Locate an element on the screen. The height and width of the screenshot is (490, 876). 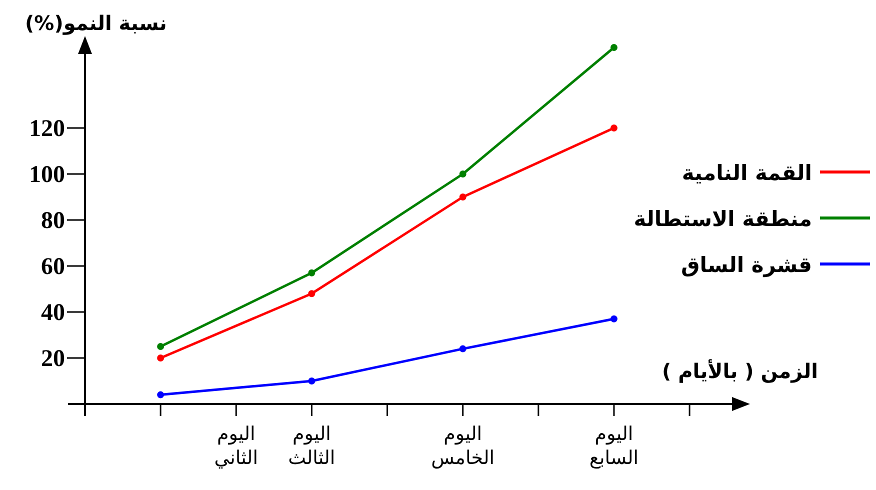
legend-label: قشرة الساق is located at coordinates (746, 265).